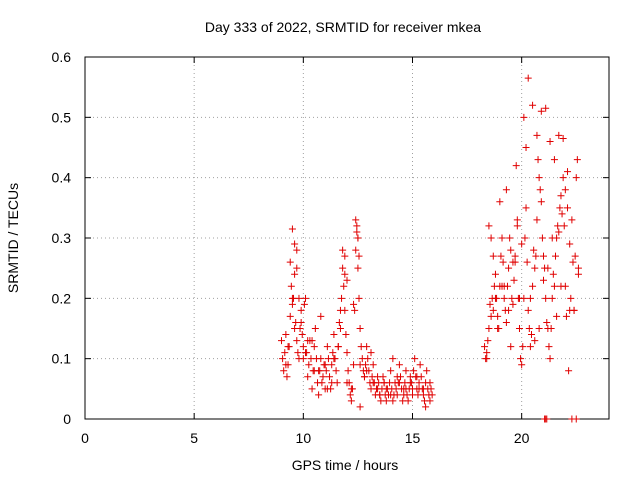  What do you see at coordinates (62, 178) in the screenshot?
I see `y-tick-label: 0.4` at bounding box center [62, 178].